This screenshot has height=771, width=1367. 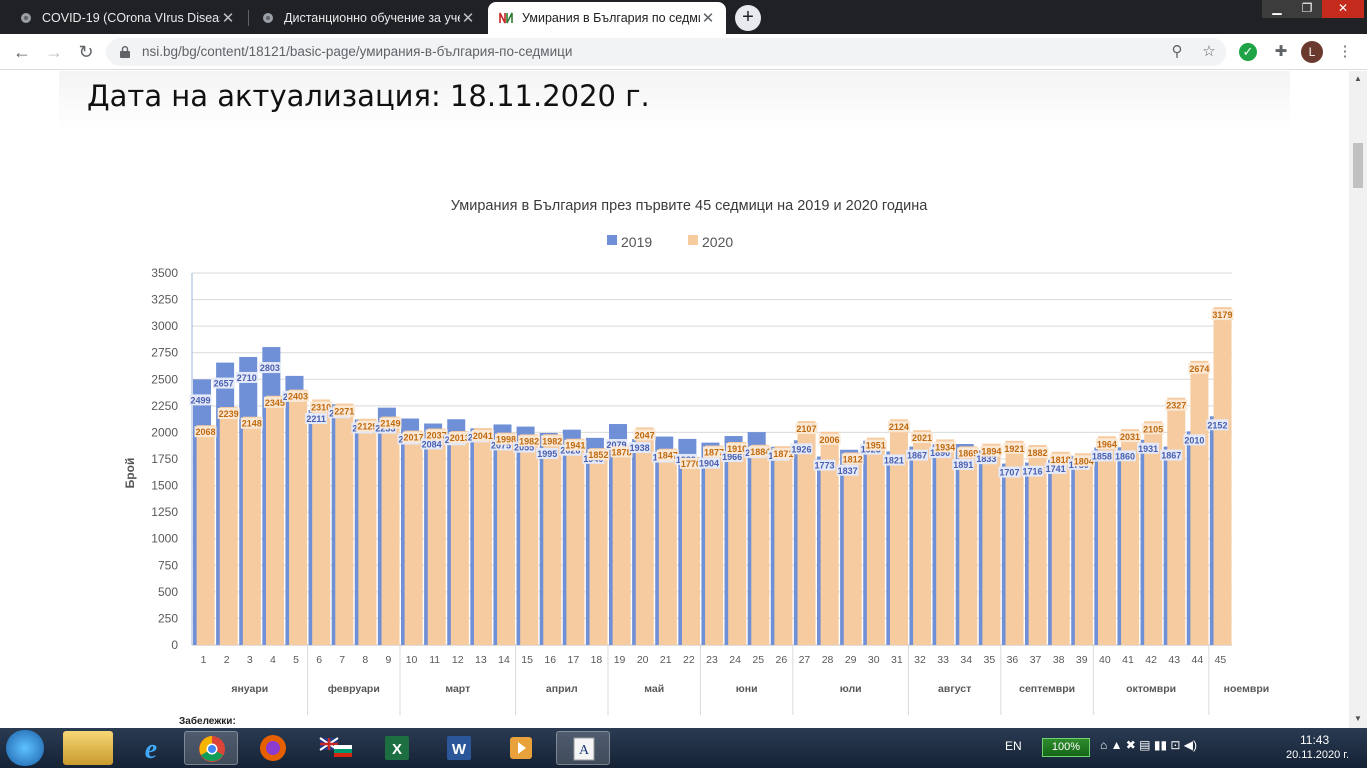 I want to click on scroll-up-icon: ▲, so click(x=1358, y=78).